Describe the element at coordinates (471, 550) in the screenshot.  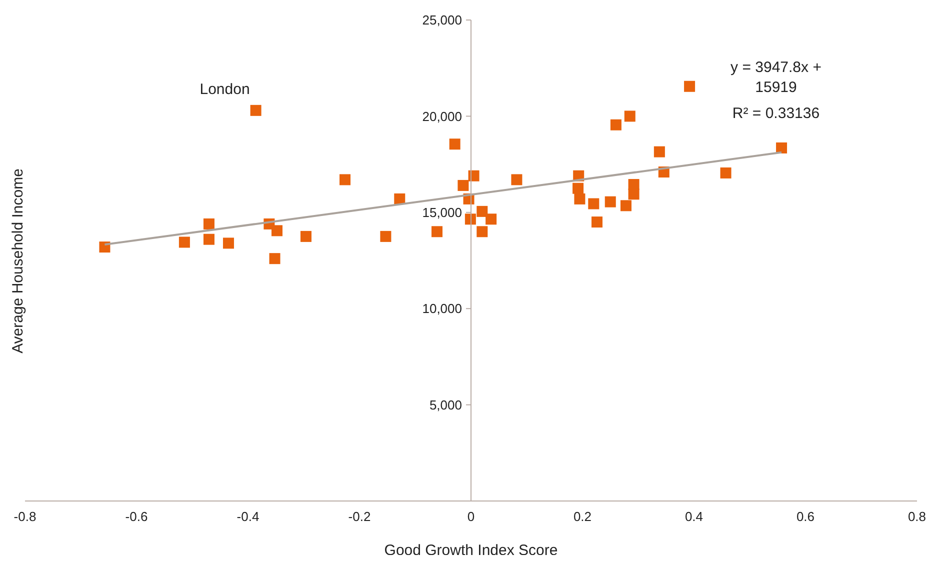
I see `x-axis-title: Good Growth Index Score` at that location.